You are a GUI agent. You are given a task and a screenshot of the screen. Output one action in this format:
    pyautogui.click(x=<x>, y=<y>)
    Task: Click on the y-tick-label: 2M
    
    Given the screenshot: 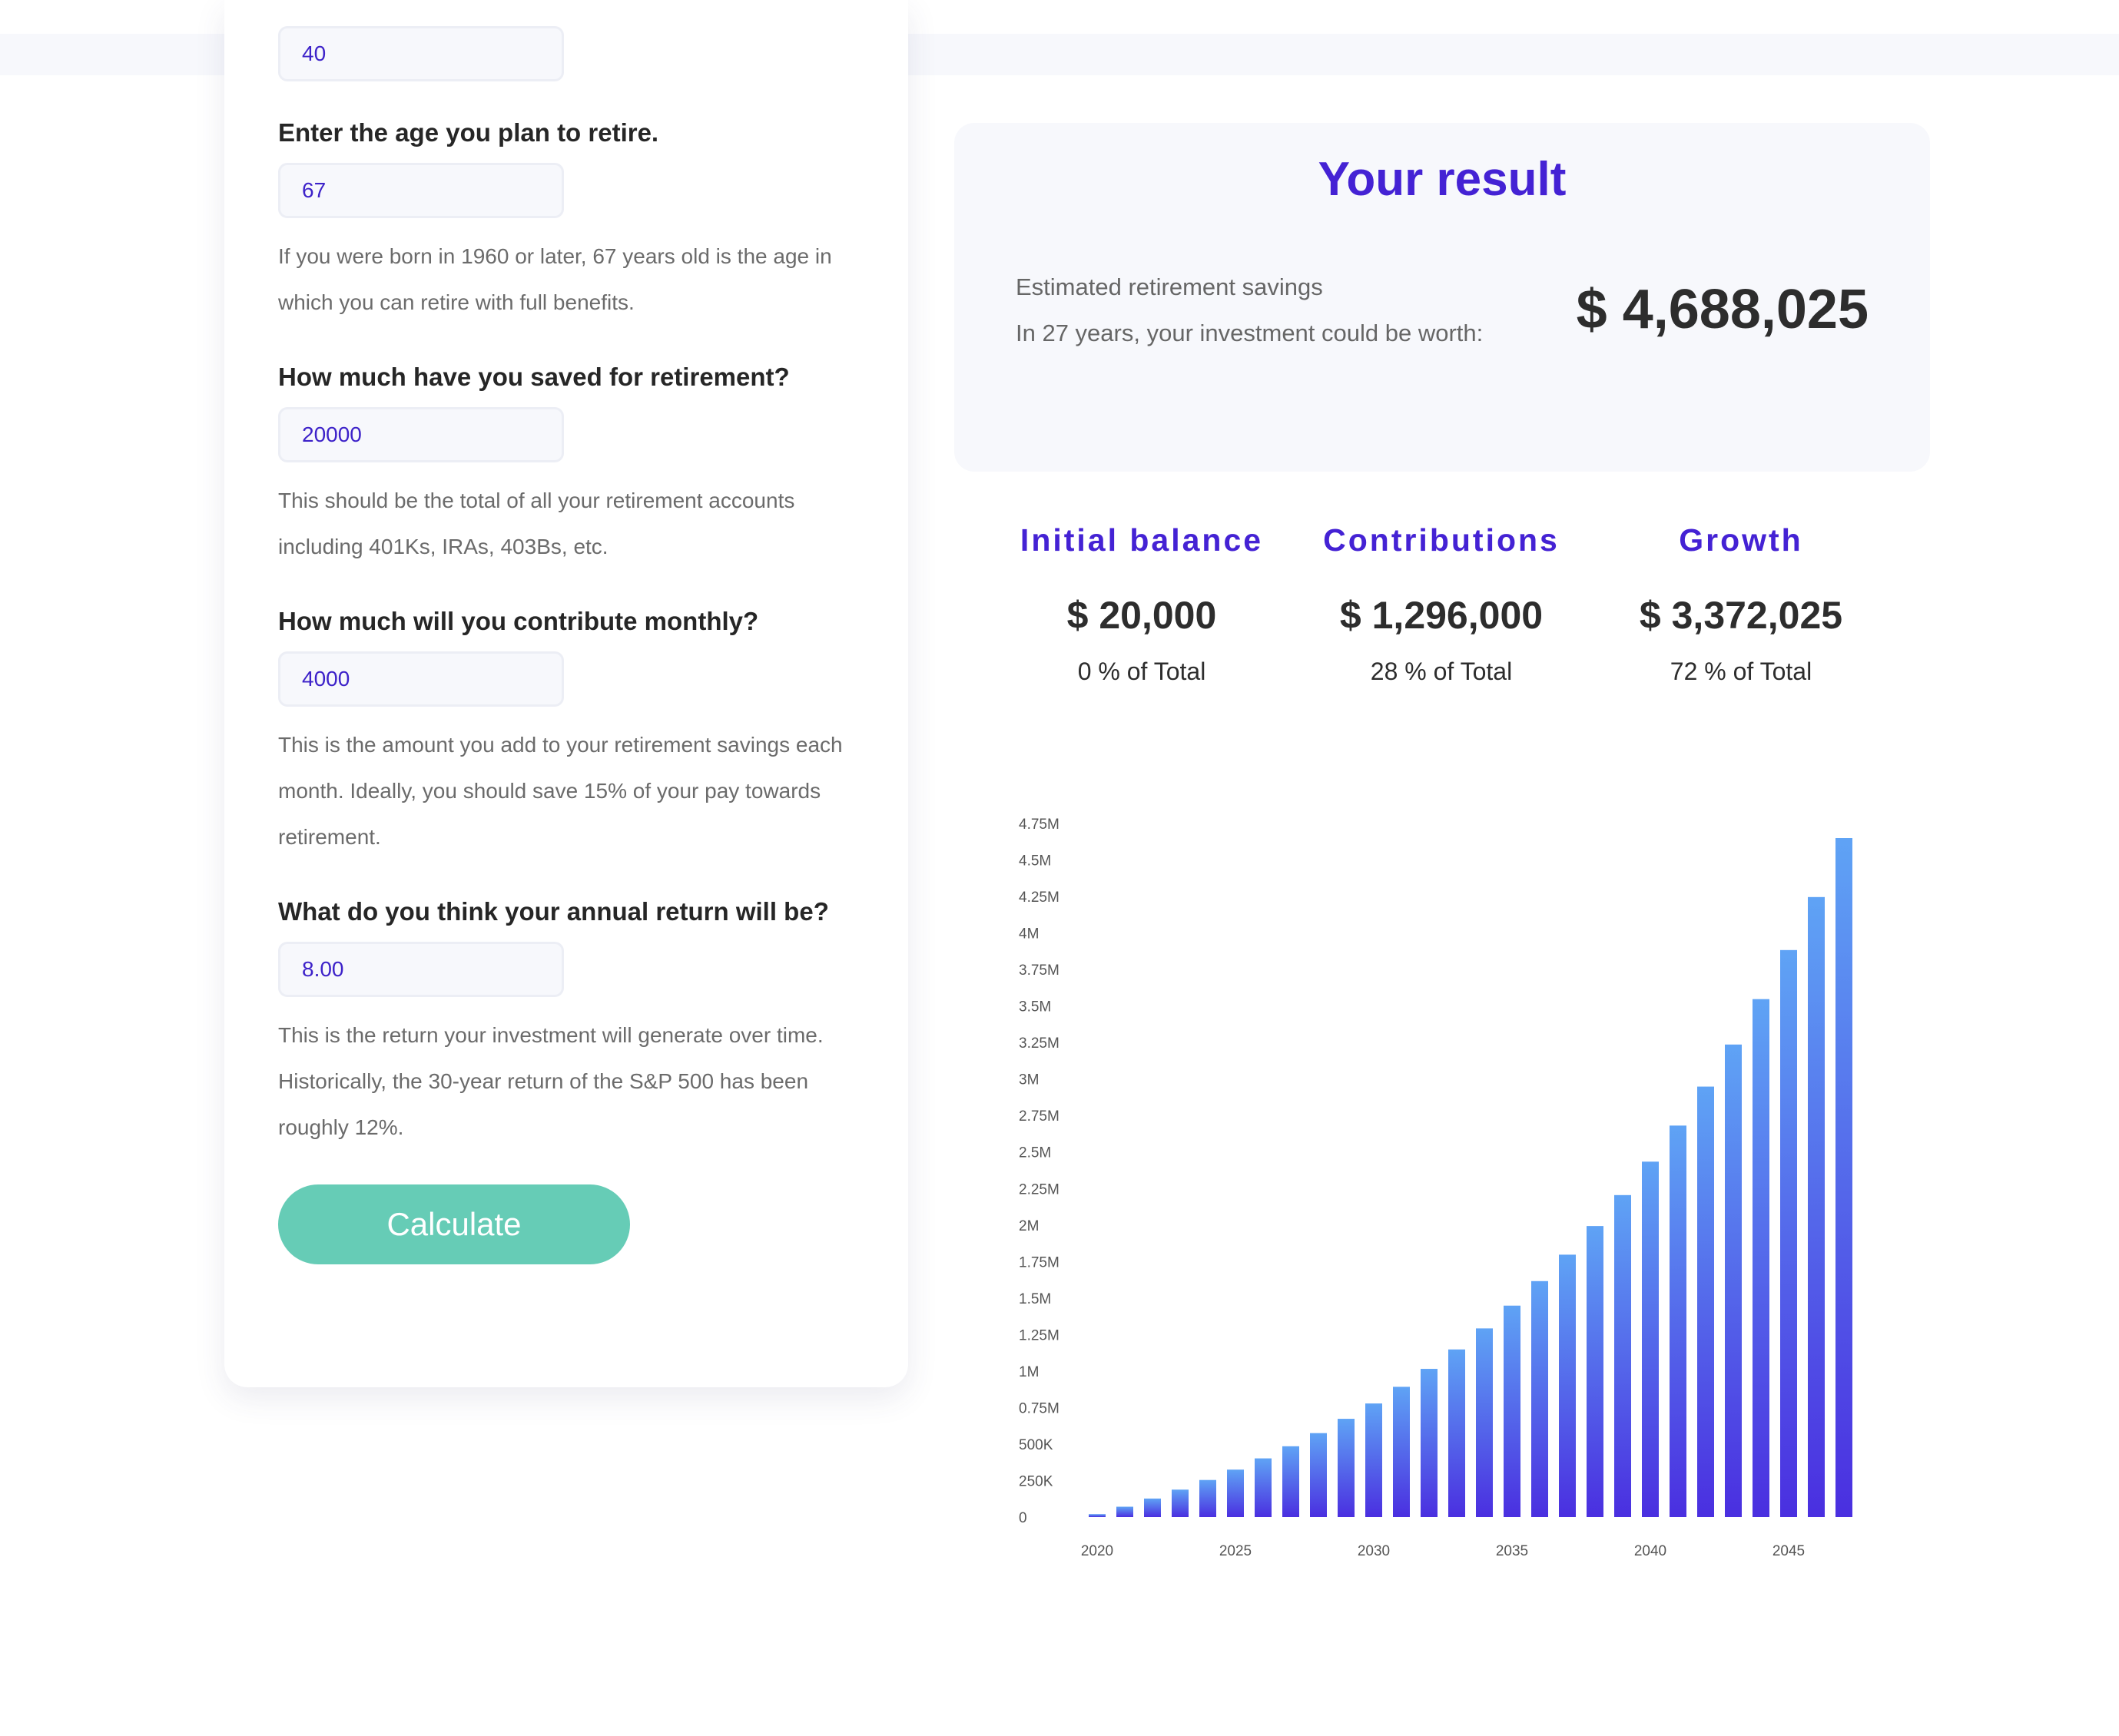 What is the action you would take?
    pyautogui.click(x=1029, y=1226)
    